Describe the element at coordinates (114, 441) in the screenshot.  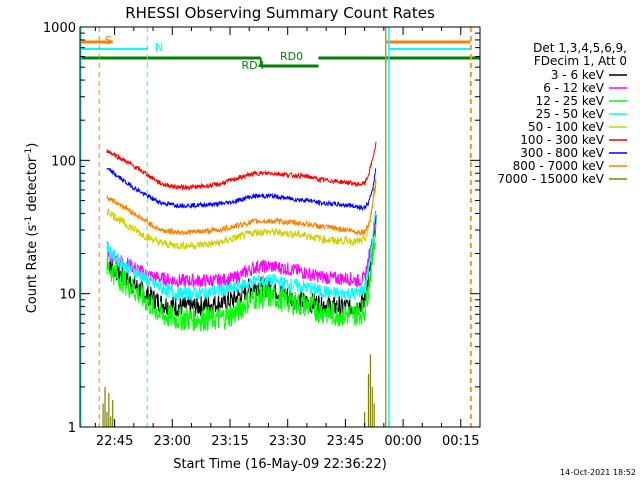
I see `x-tick-label: 22:45` at that location.